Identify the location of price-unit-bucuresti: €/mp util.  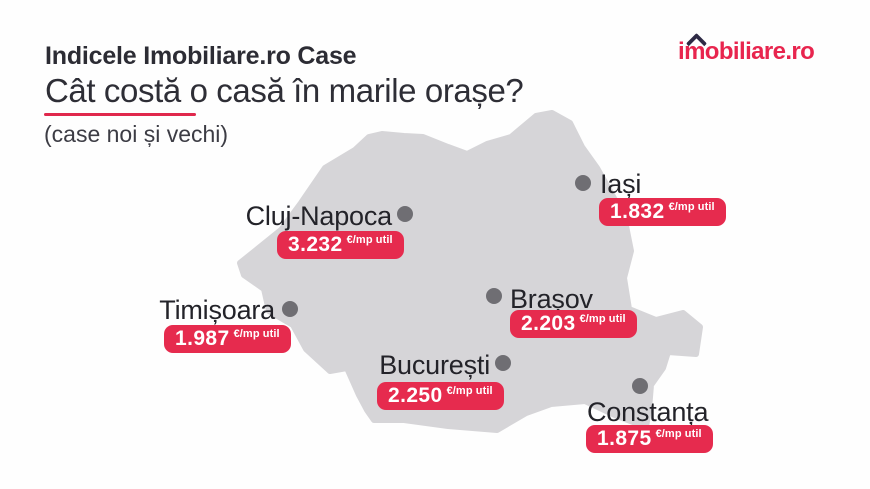
(469, 391).